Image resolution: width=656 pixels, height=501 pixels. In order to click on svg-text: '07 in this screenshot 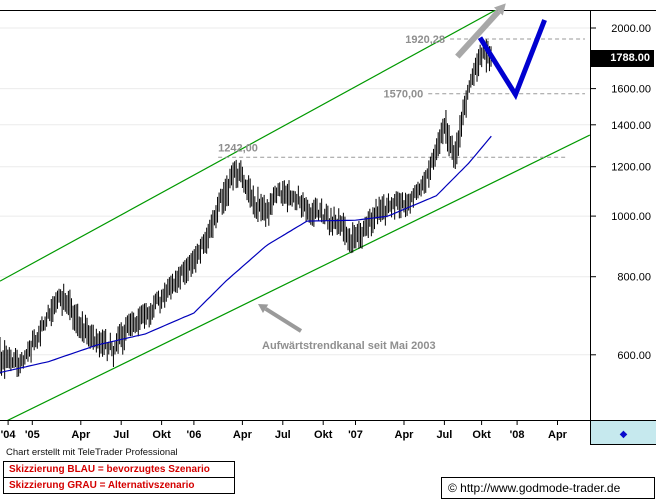, I will do `click(355, 435)`.